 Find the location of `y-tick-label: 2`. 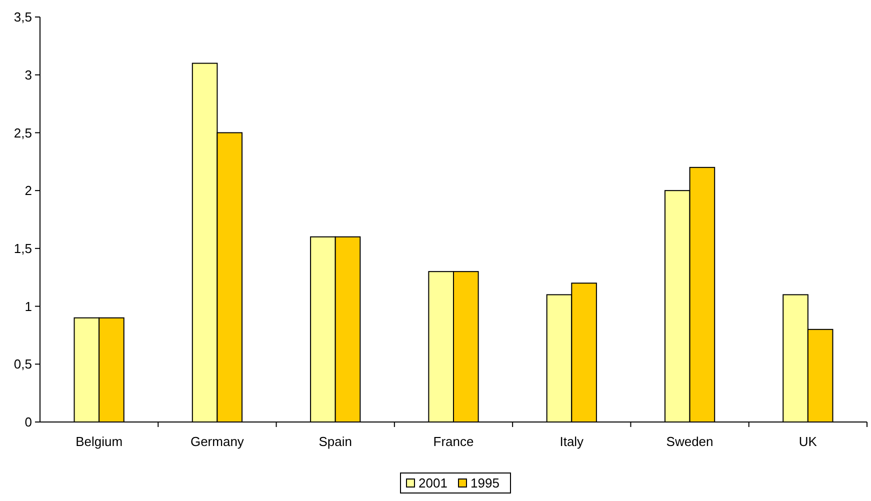

y-tick-label: 2 is located at coordinates (28, 190).